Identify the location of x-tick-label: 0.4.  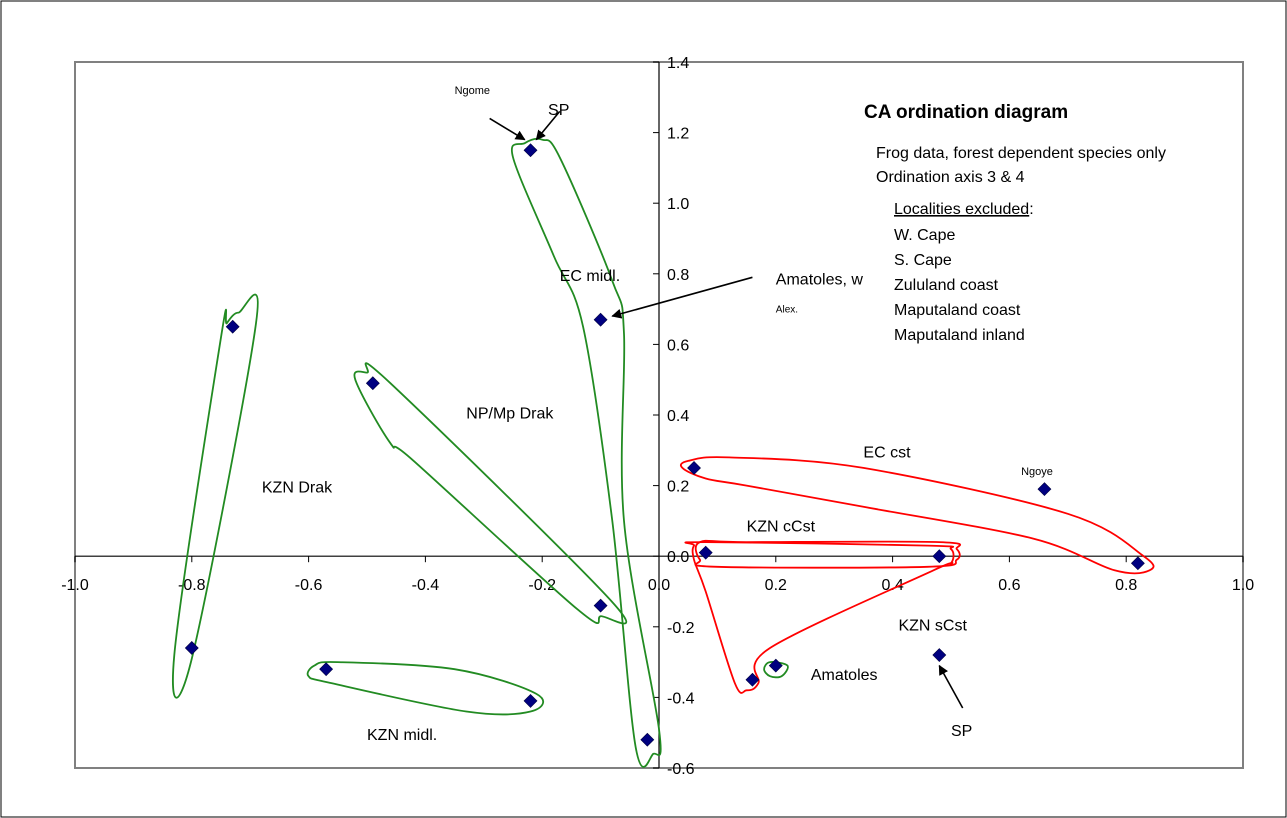
(892, 585).